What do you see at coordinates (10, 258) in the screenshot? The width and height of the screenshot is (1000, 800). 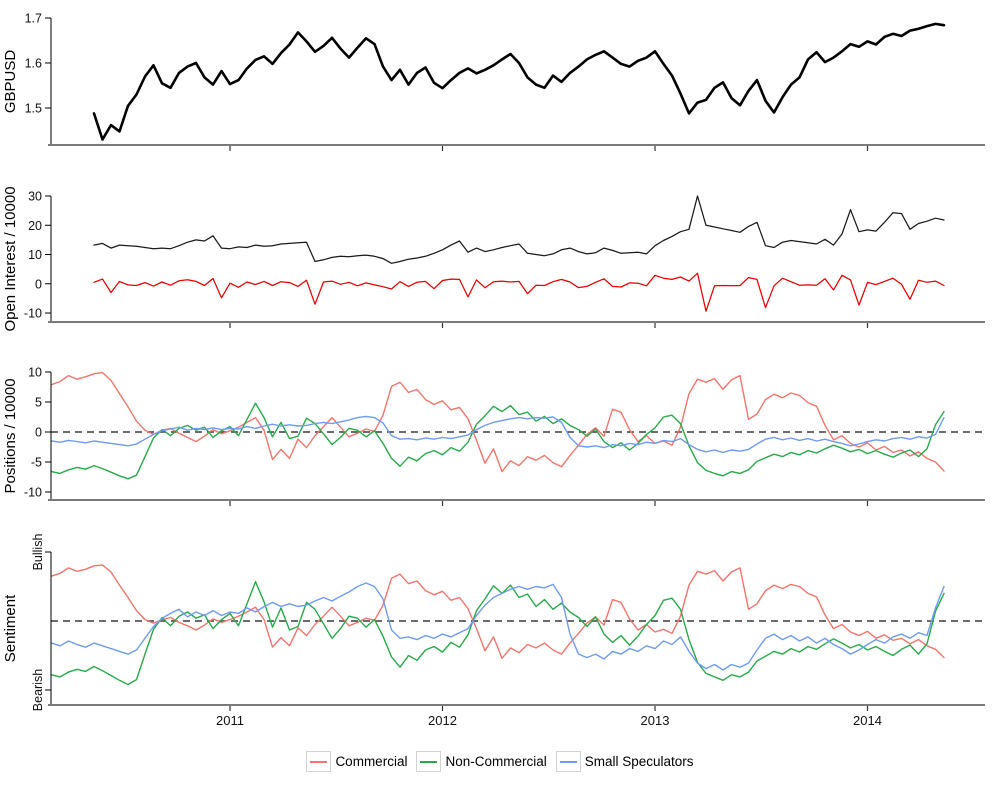 I see `open_interest-axis-title: Open Interest / 10000` at bounding box center [10, 258].